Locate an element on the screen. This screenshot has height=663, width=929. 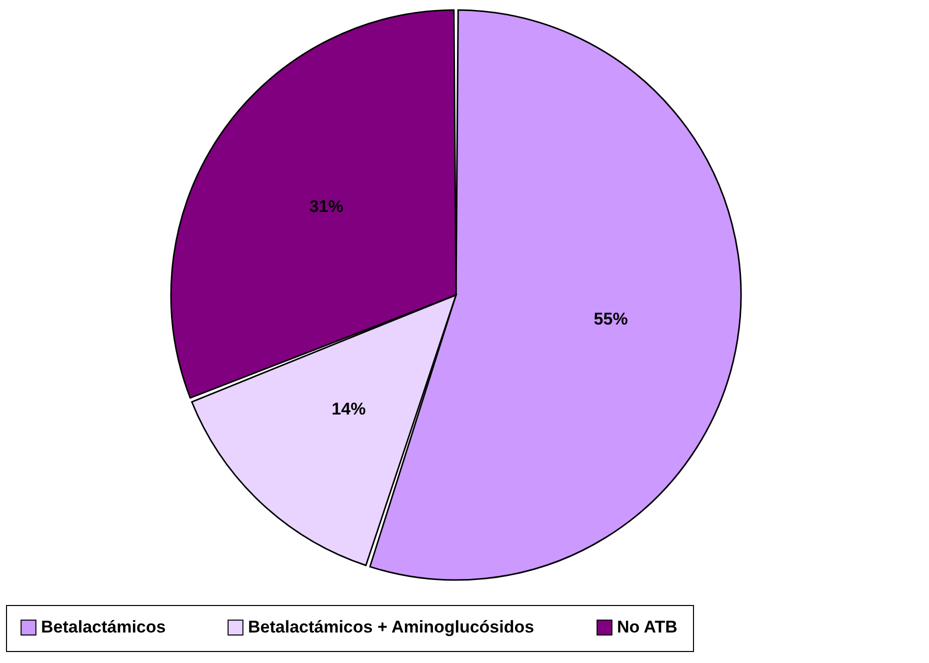
data-label: 31% is located at coordinates (326, 206).